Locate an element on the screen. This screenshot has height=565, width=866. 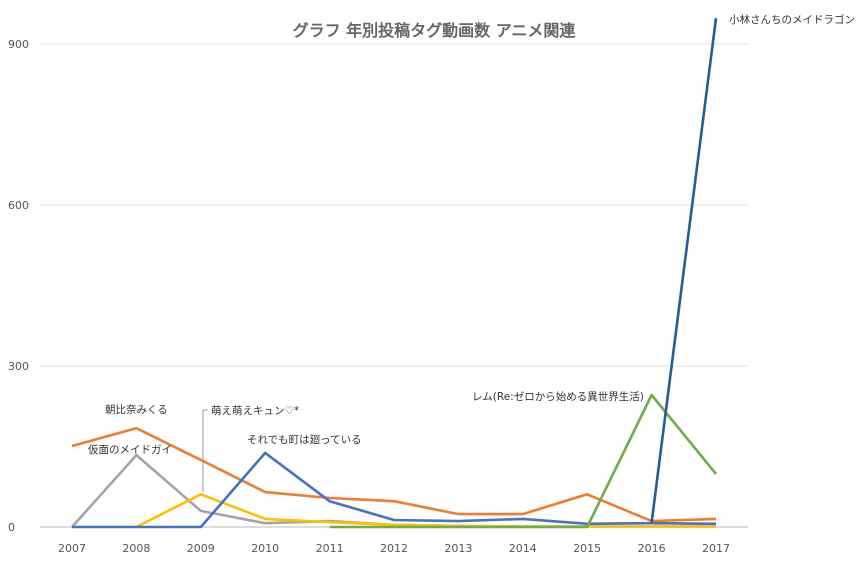
series-label: 仮面のメイドガイ is located at coordinates (130, 449).